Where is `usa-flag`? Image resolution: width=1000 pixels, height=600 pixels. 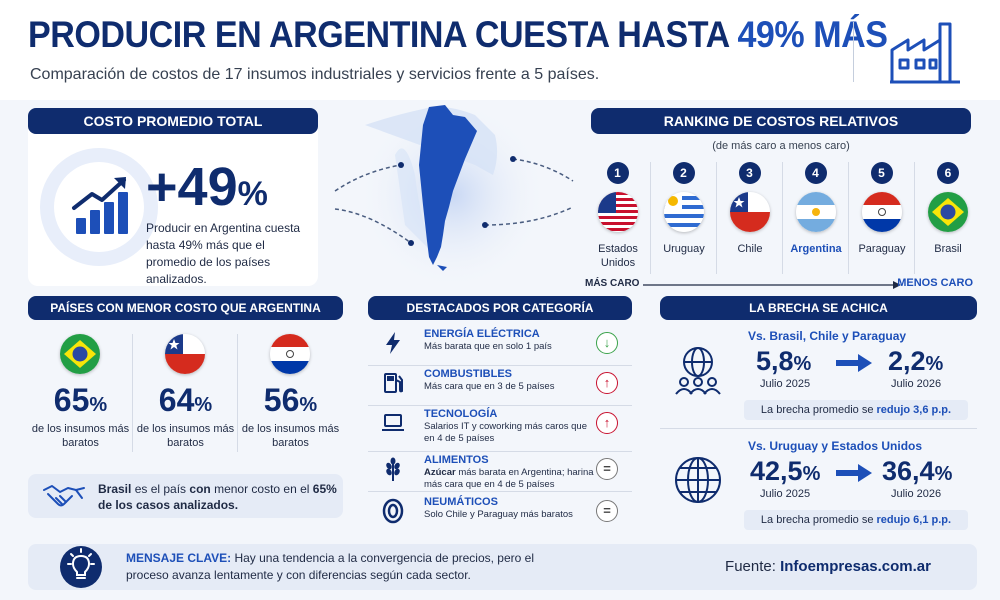
usa-flag is located at coordinates (618, 212).